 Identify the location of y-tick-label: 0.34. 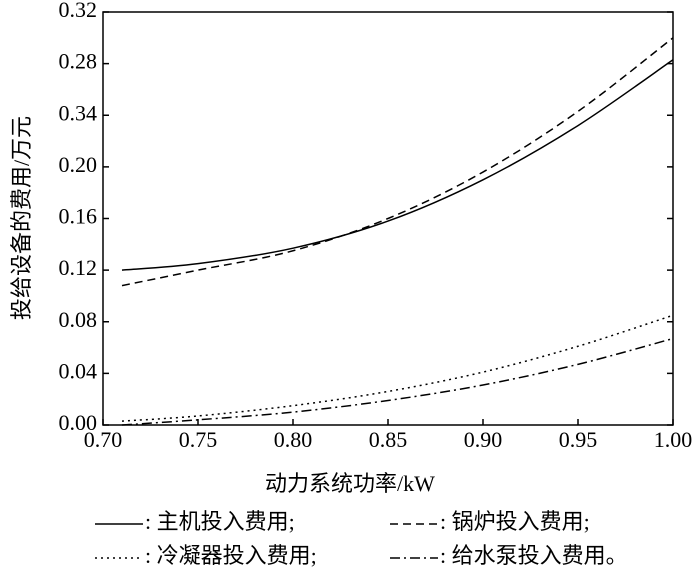
(78, 112).